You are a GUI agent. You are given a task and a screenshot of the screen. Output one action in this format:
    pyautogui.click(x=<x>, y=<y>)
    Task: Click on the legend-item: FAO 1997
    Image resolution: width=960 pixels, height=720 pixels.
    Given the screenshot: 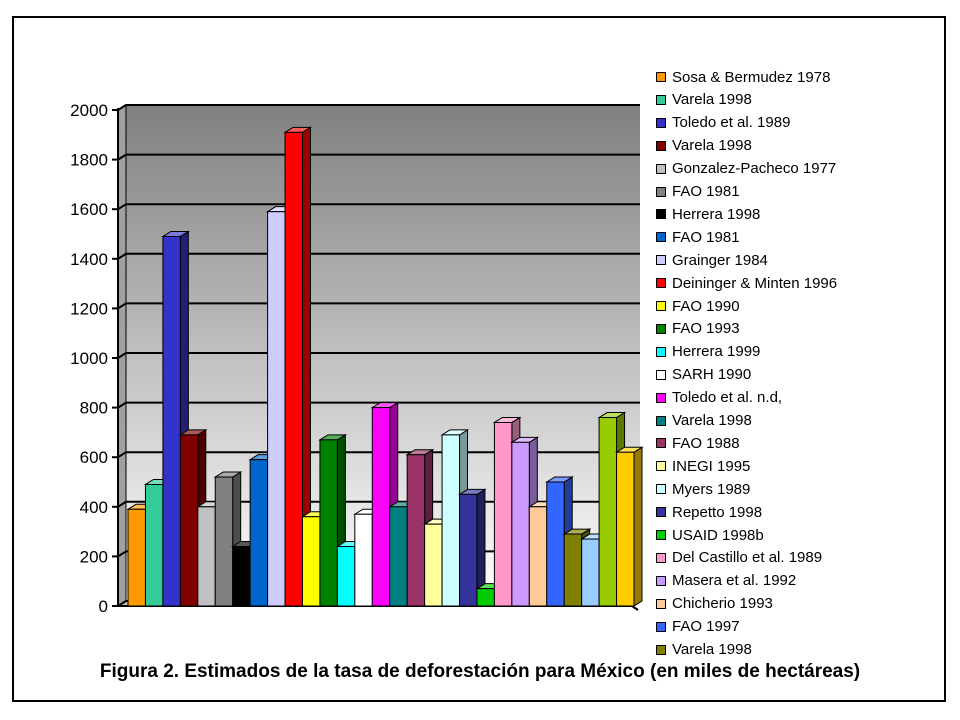 What is the action you would take?
    pyautogui.click(x=698, y=627)
    